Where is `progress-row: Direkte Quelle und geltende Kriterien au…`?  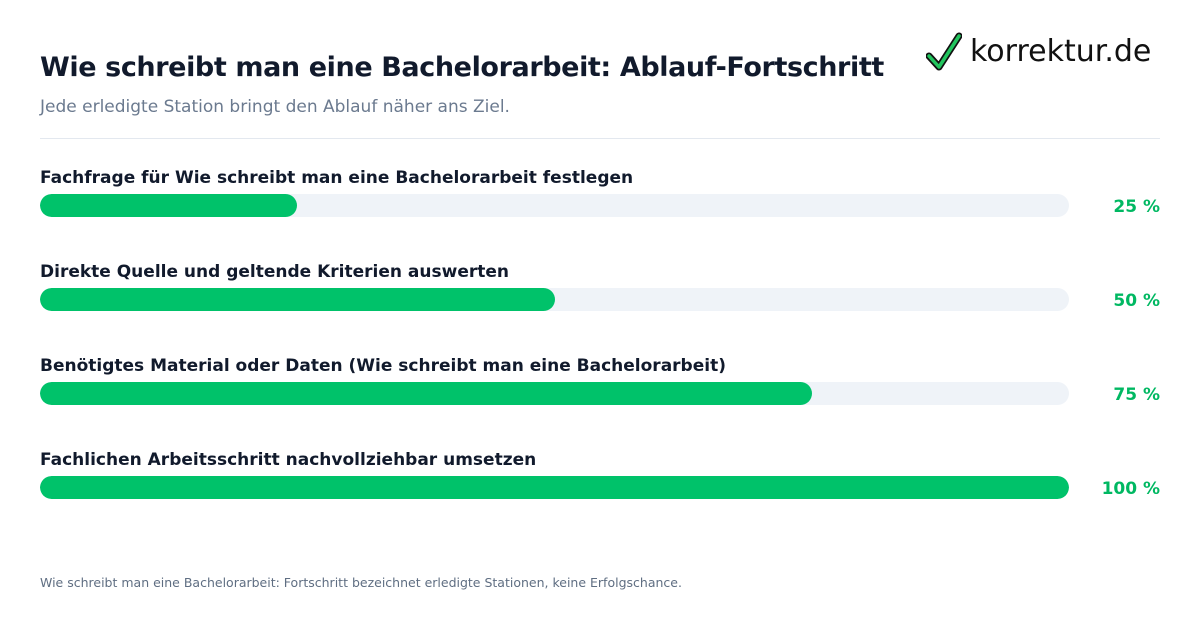 progress-row: Direkte Quelle und geltende Kriterien au… is located at coordinates (600, 307).